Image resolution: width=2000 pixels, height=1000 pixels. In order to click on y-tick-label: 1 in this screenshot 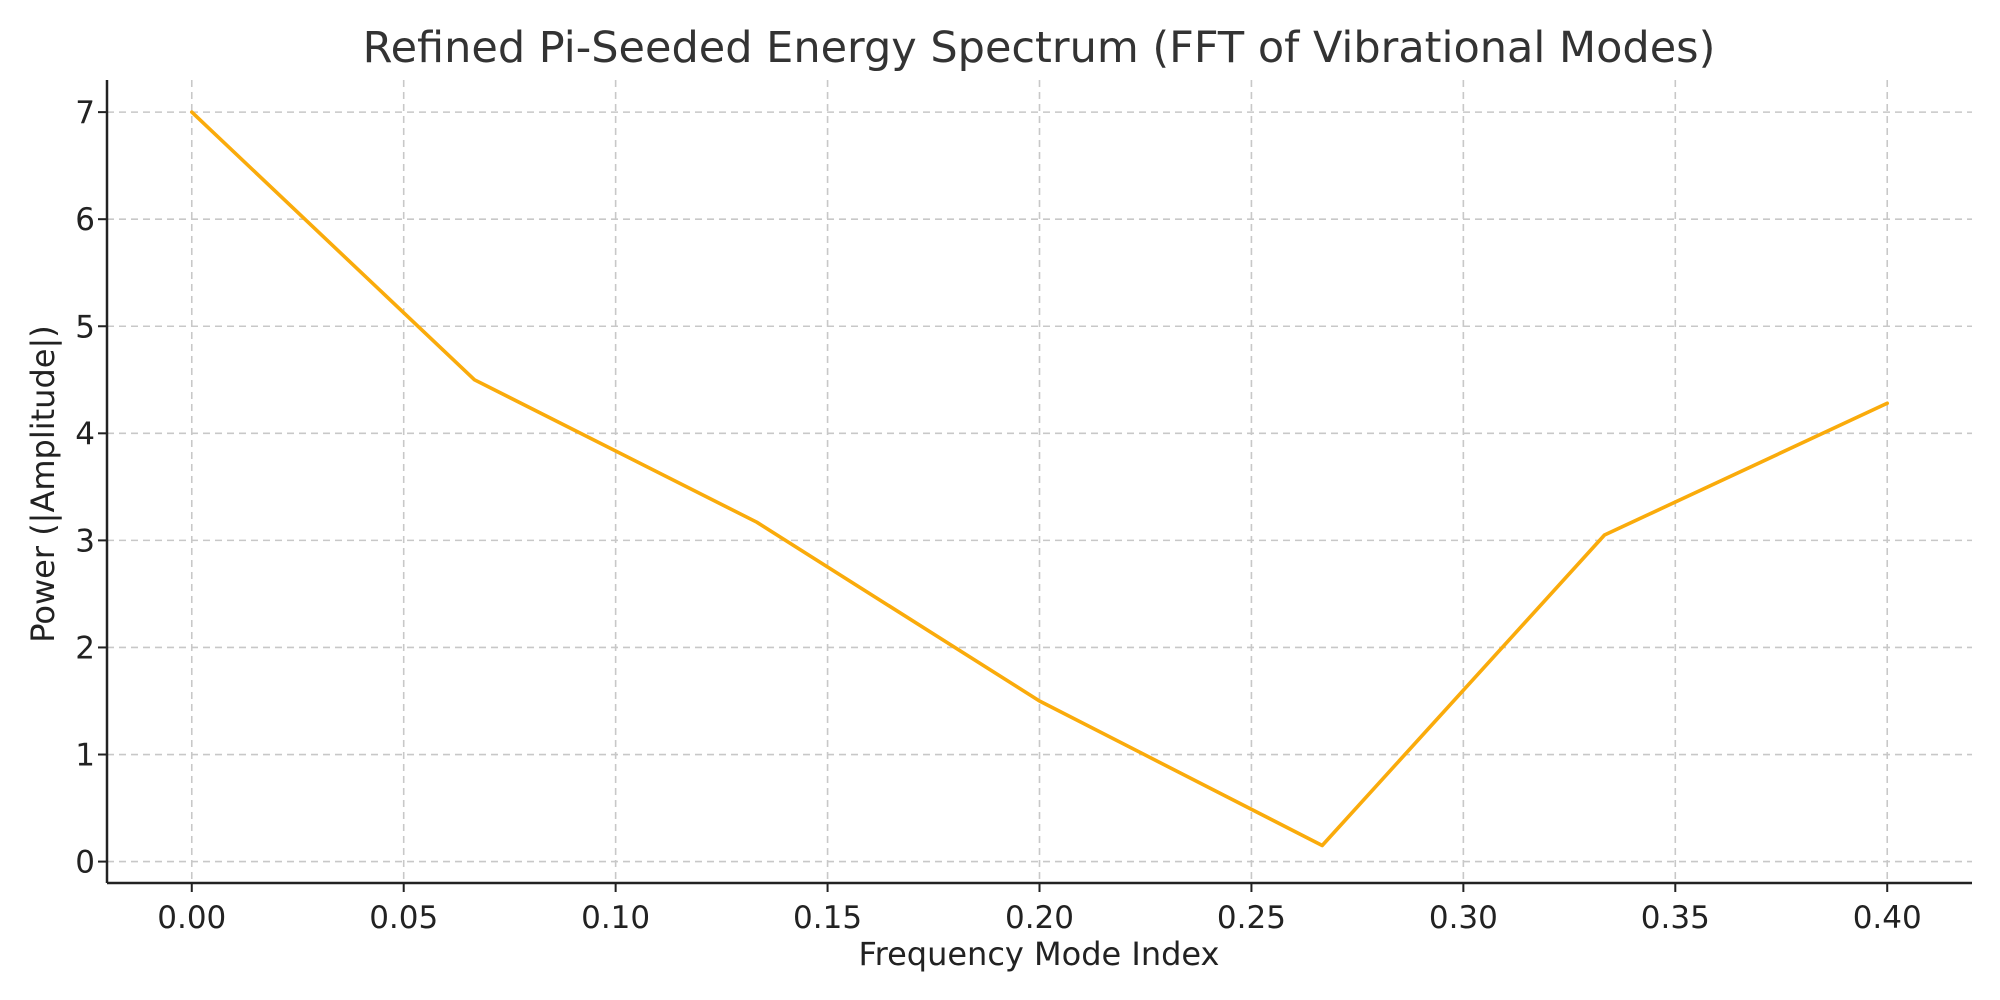, I will do `click(85, 756)`.